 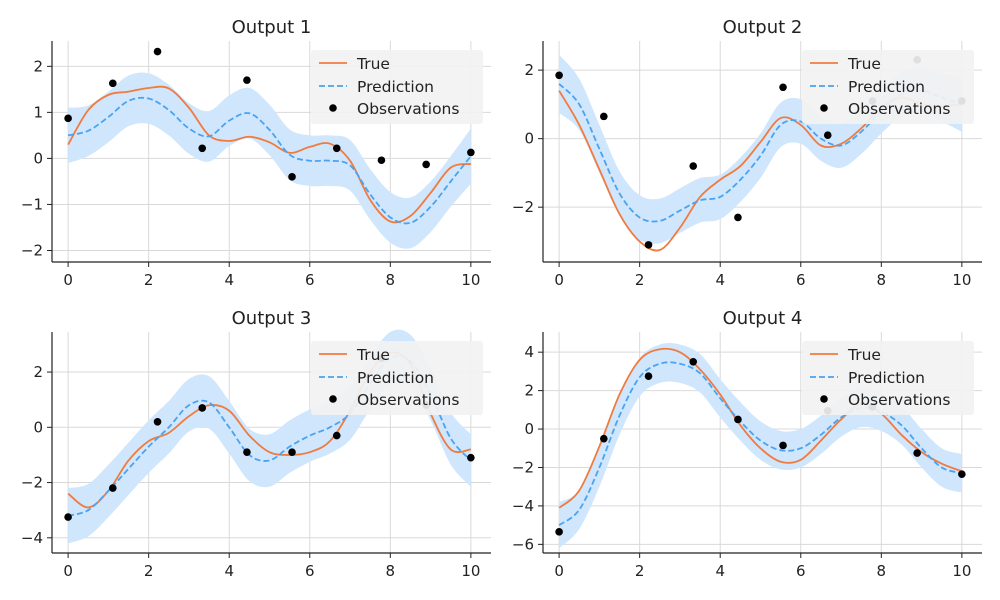 What do you see at coordinates (763, 318) in the screenshot?
I see `subplot-title: Output 4` at bounding box center [763, 318].